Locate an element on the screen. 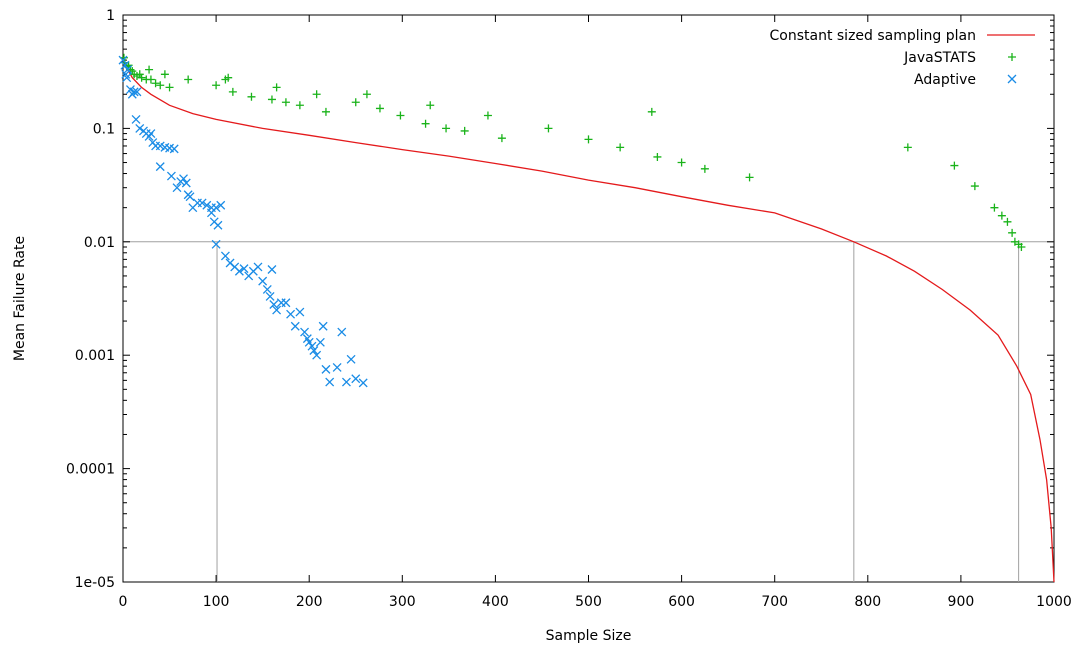 The height and width of the screenshot is (650, 1087). x-tick-label: 300 is located at coordinates (402, 602).